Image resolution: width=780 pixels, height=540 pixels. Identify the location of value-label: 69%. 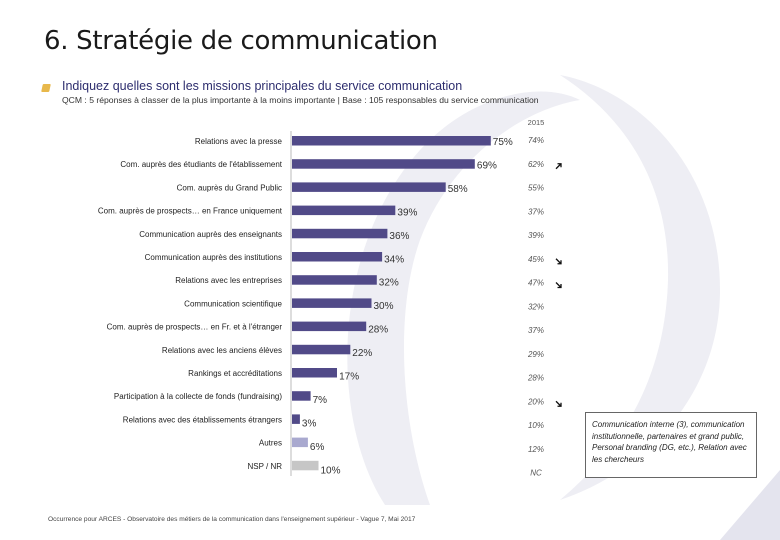
(487, 165).